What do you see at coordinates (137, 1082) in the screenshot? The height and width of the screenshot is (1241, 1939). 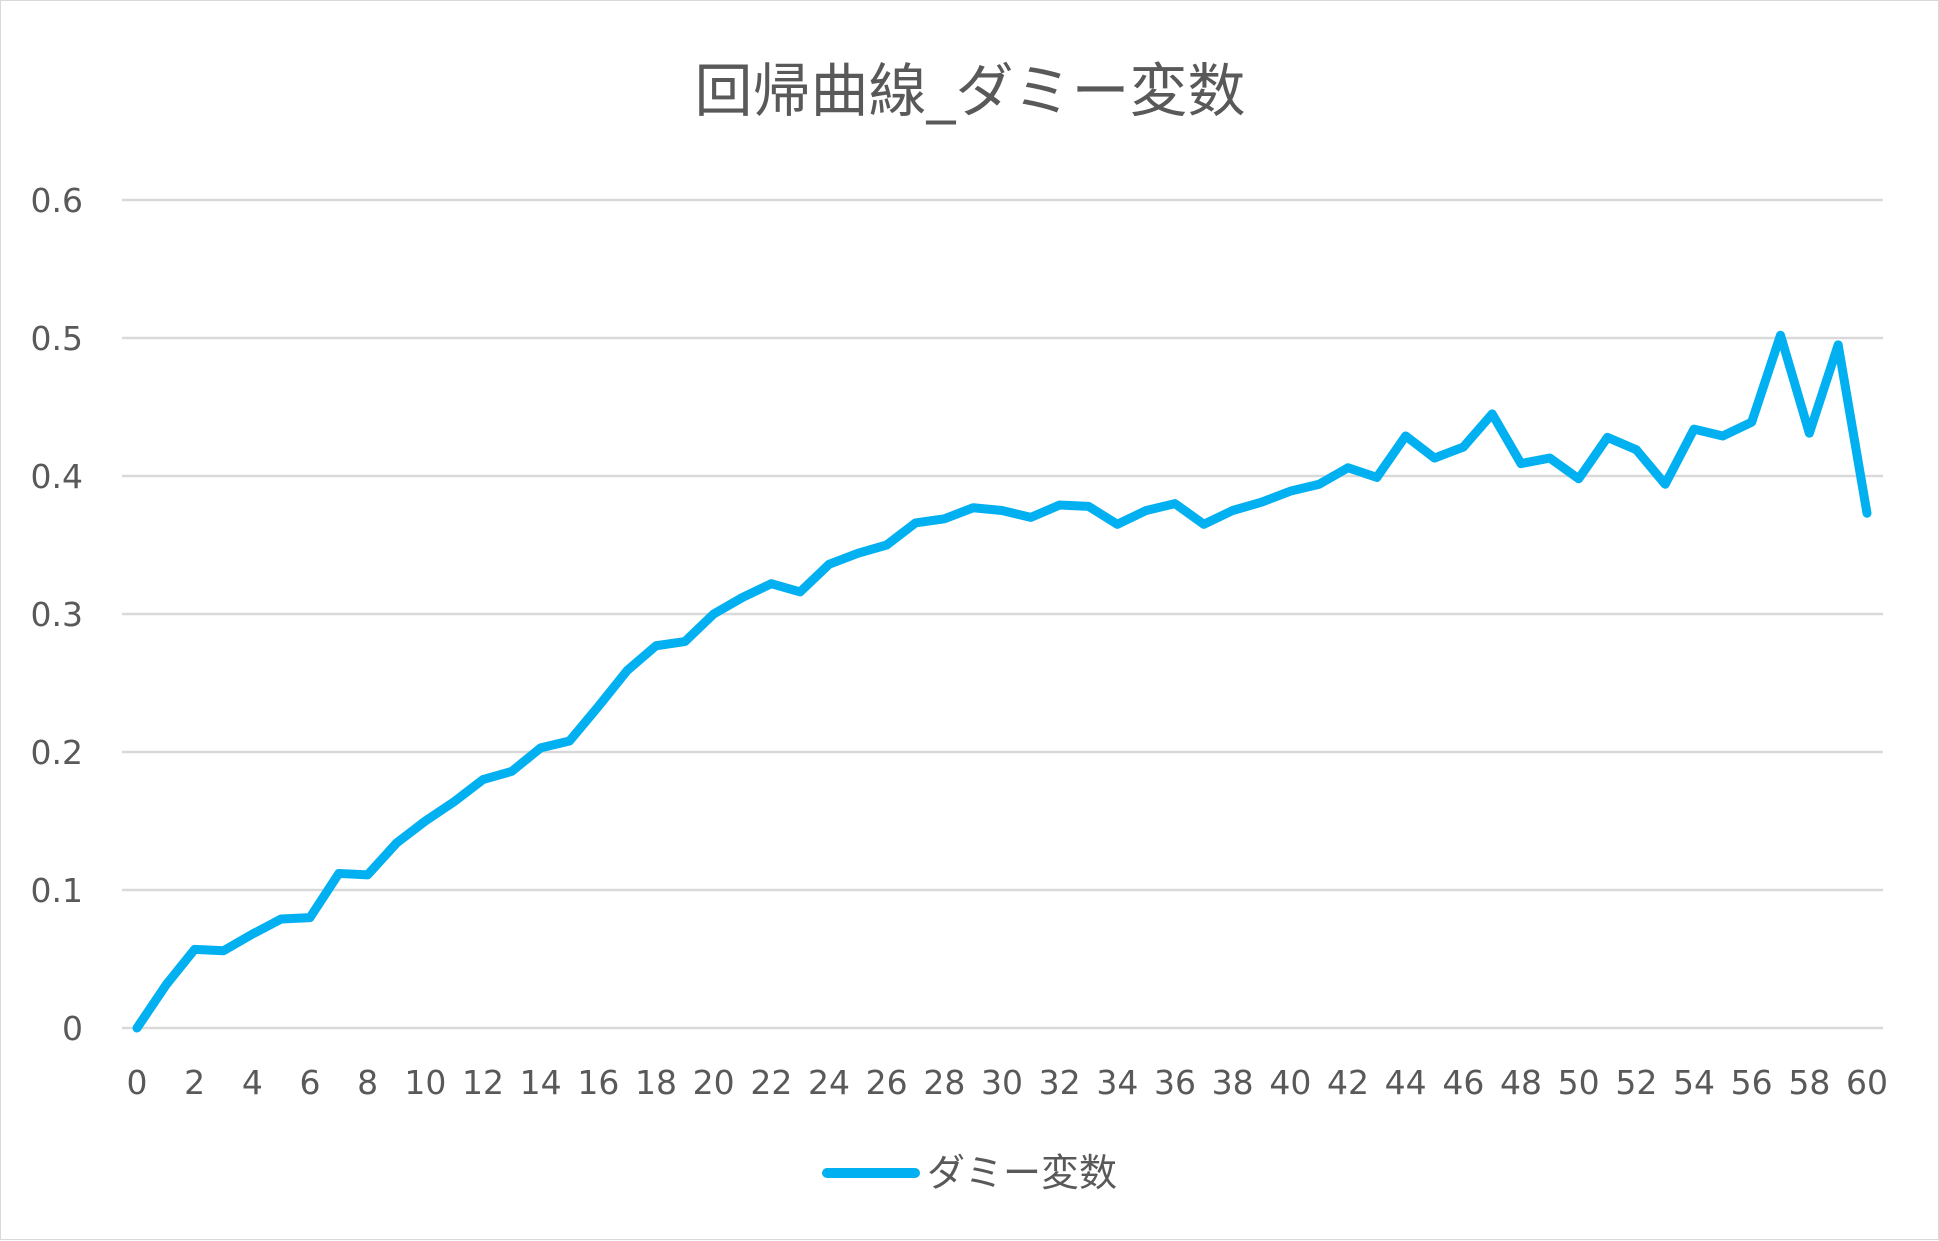 I see `x-tick-label: 0` at bounding box center [137, 1082].